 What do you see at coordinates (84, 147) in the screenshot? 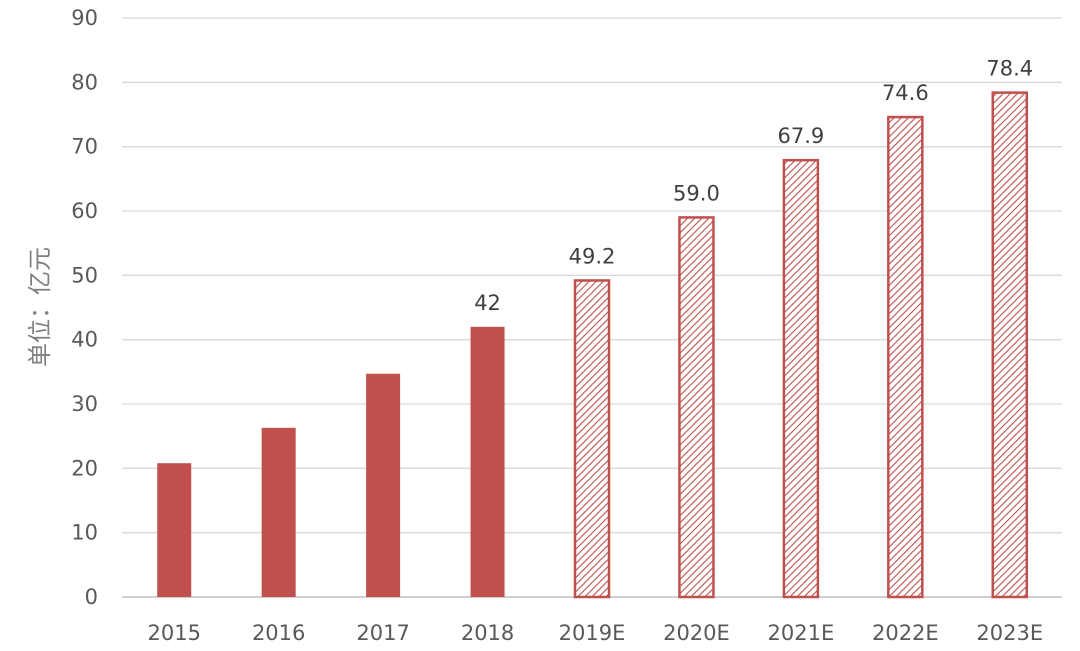
I see `y-tick-label: 70` at bounding box center [84, 147].